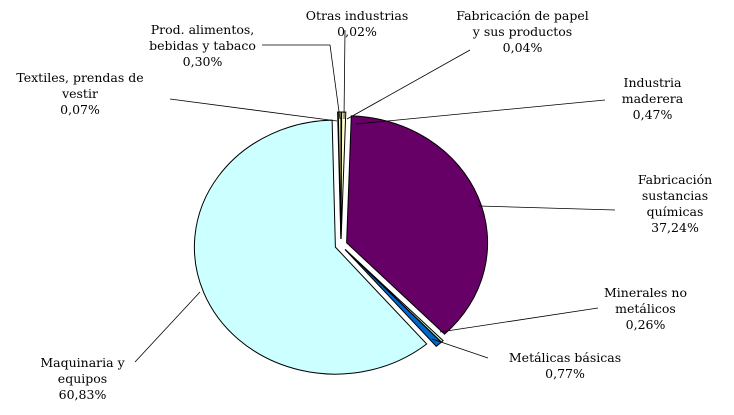 Image resolution: width=734 pixels, height=415 pixels. I want to click on category-name: Metálicas básicas, so click(565, 357).